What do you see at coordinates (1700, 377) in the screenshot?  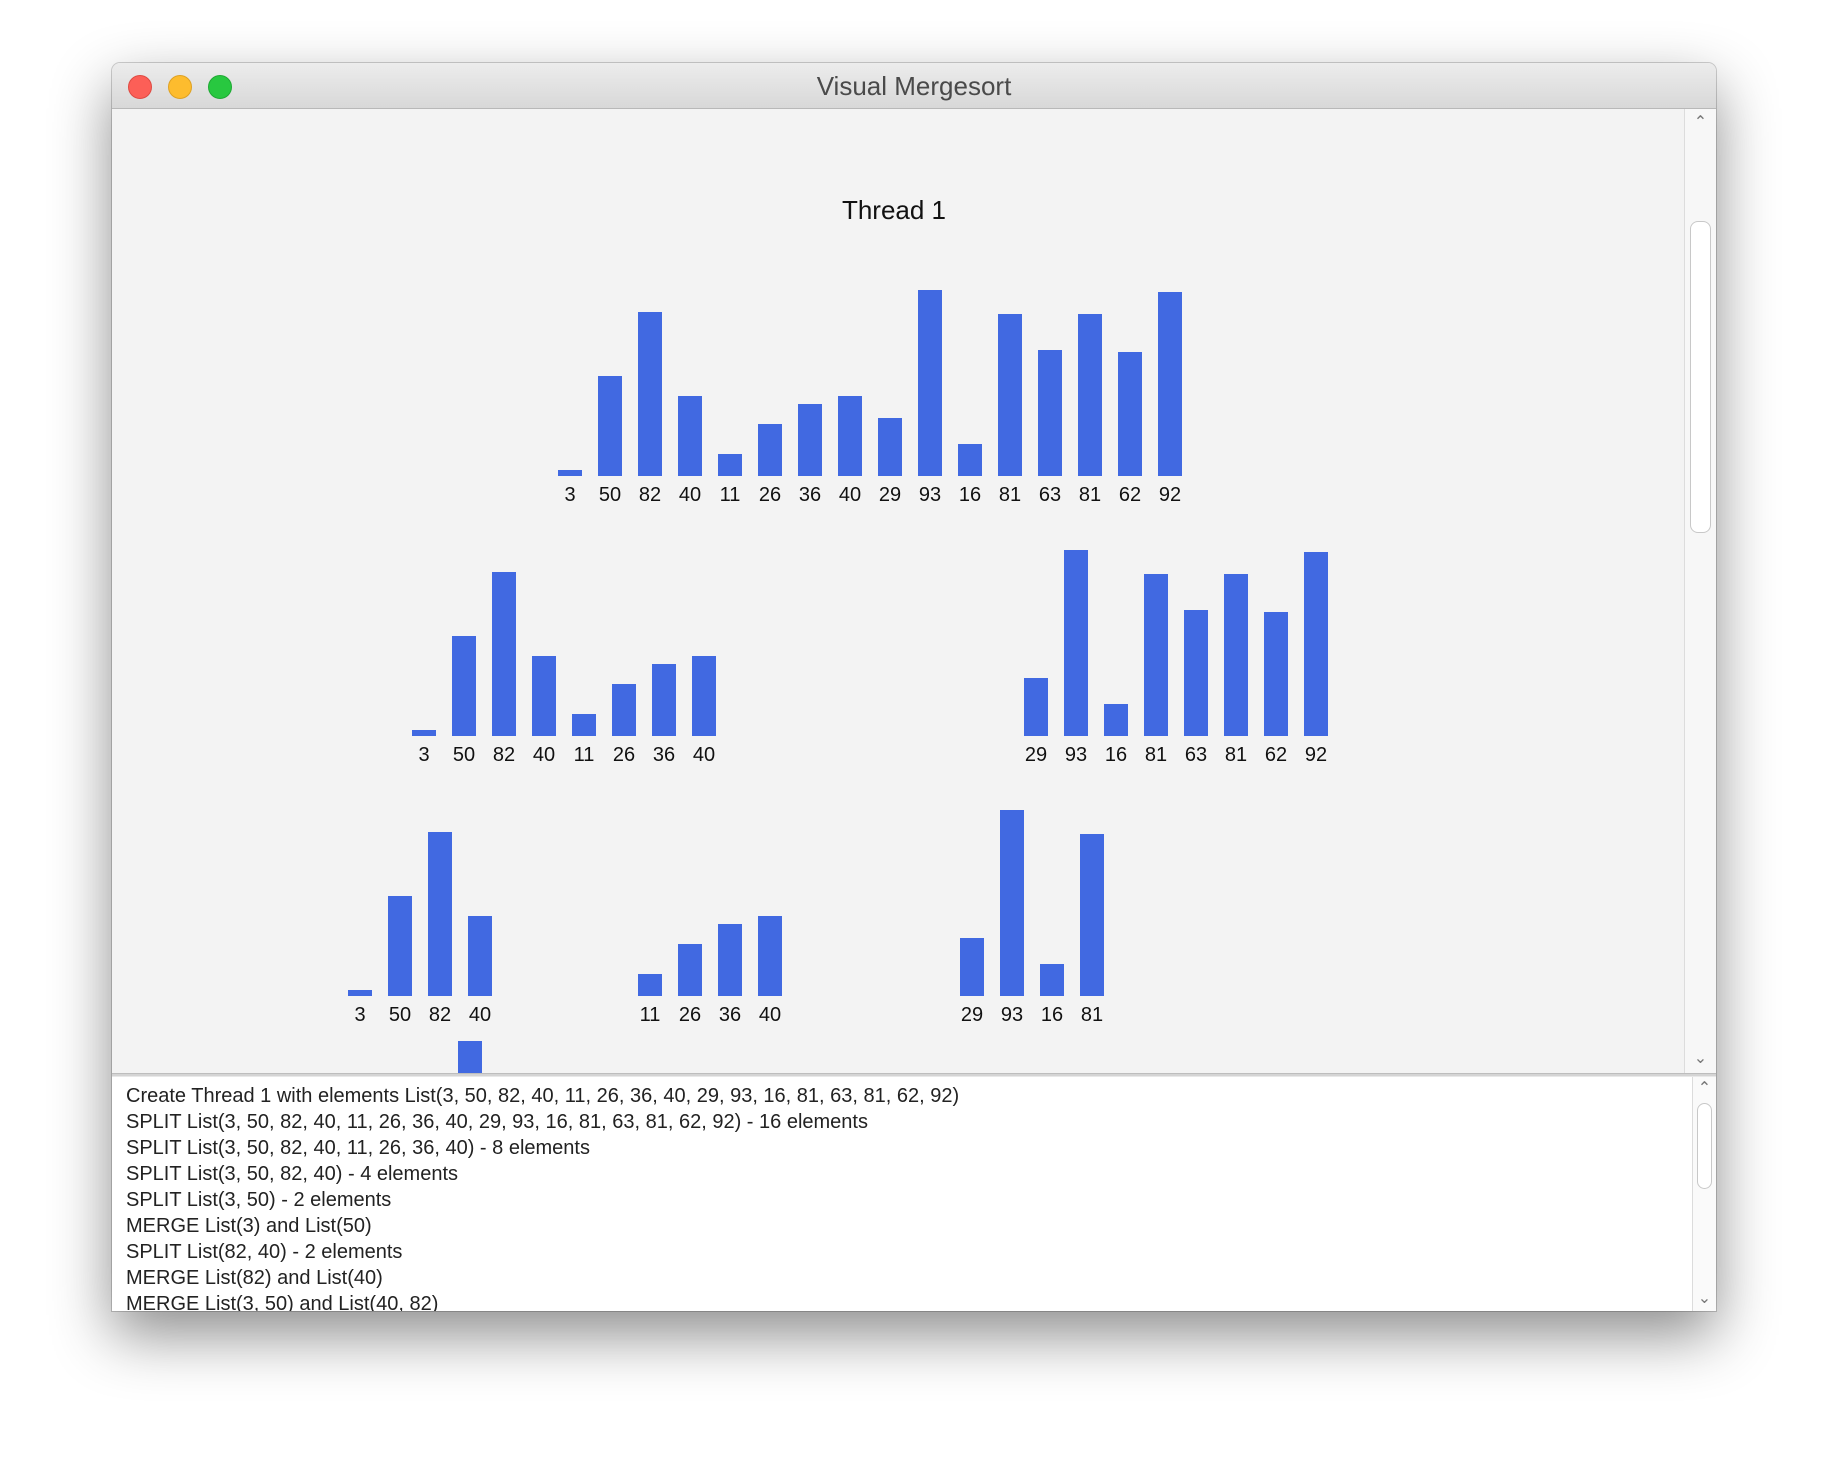 I see `visualization-scroll-thumb` at bounding box center [1700, 377].